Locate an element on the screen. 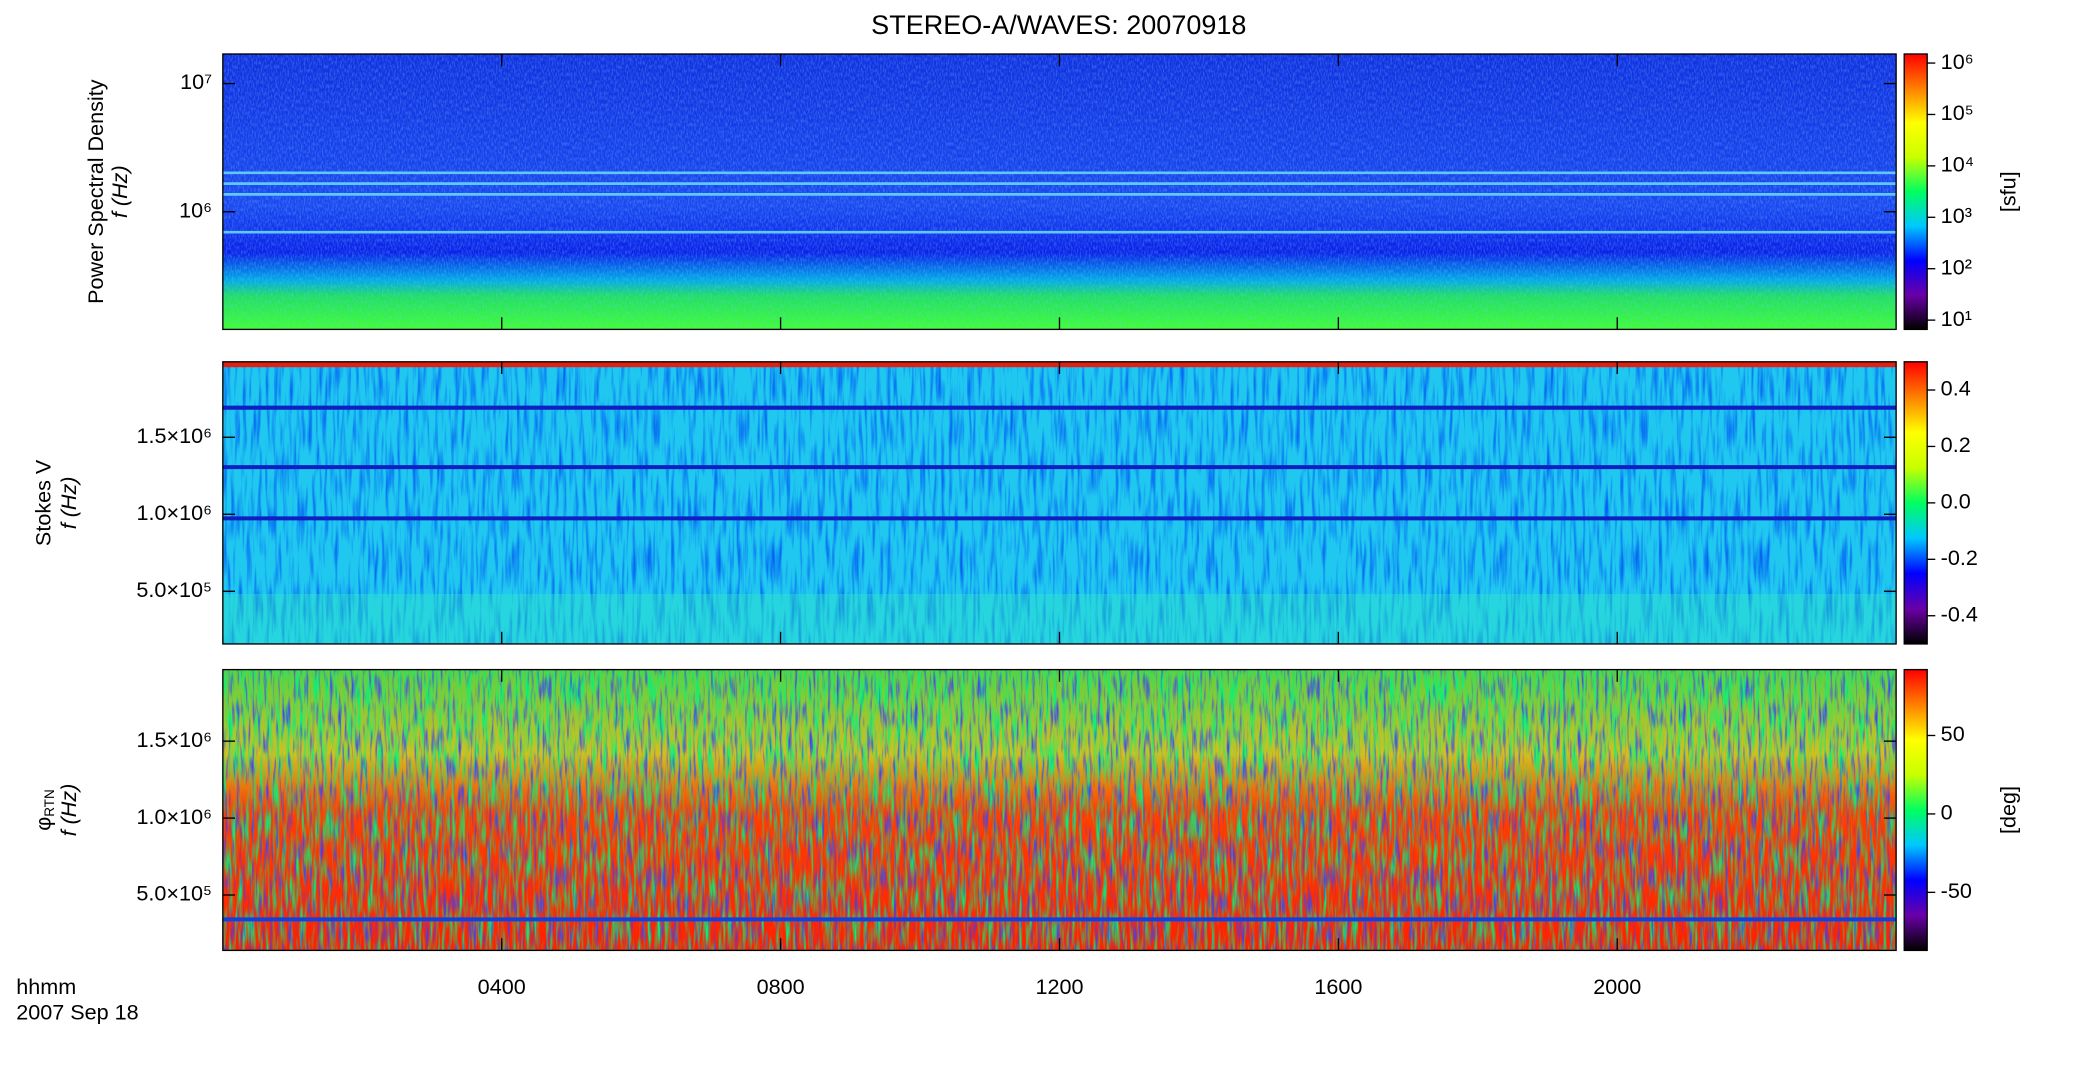 The width and height of the screenshot is (2096, 1080). chart-title: STEREO-A/WAVES: 20070918 is located at coordinates (1058, 25).